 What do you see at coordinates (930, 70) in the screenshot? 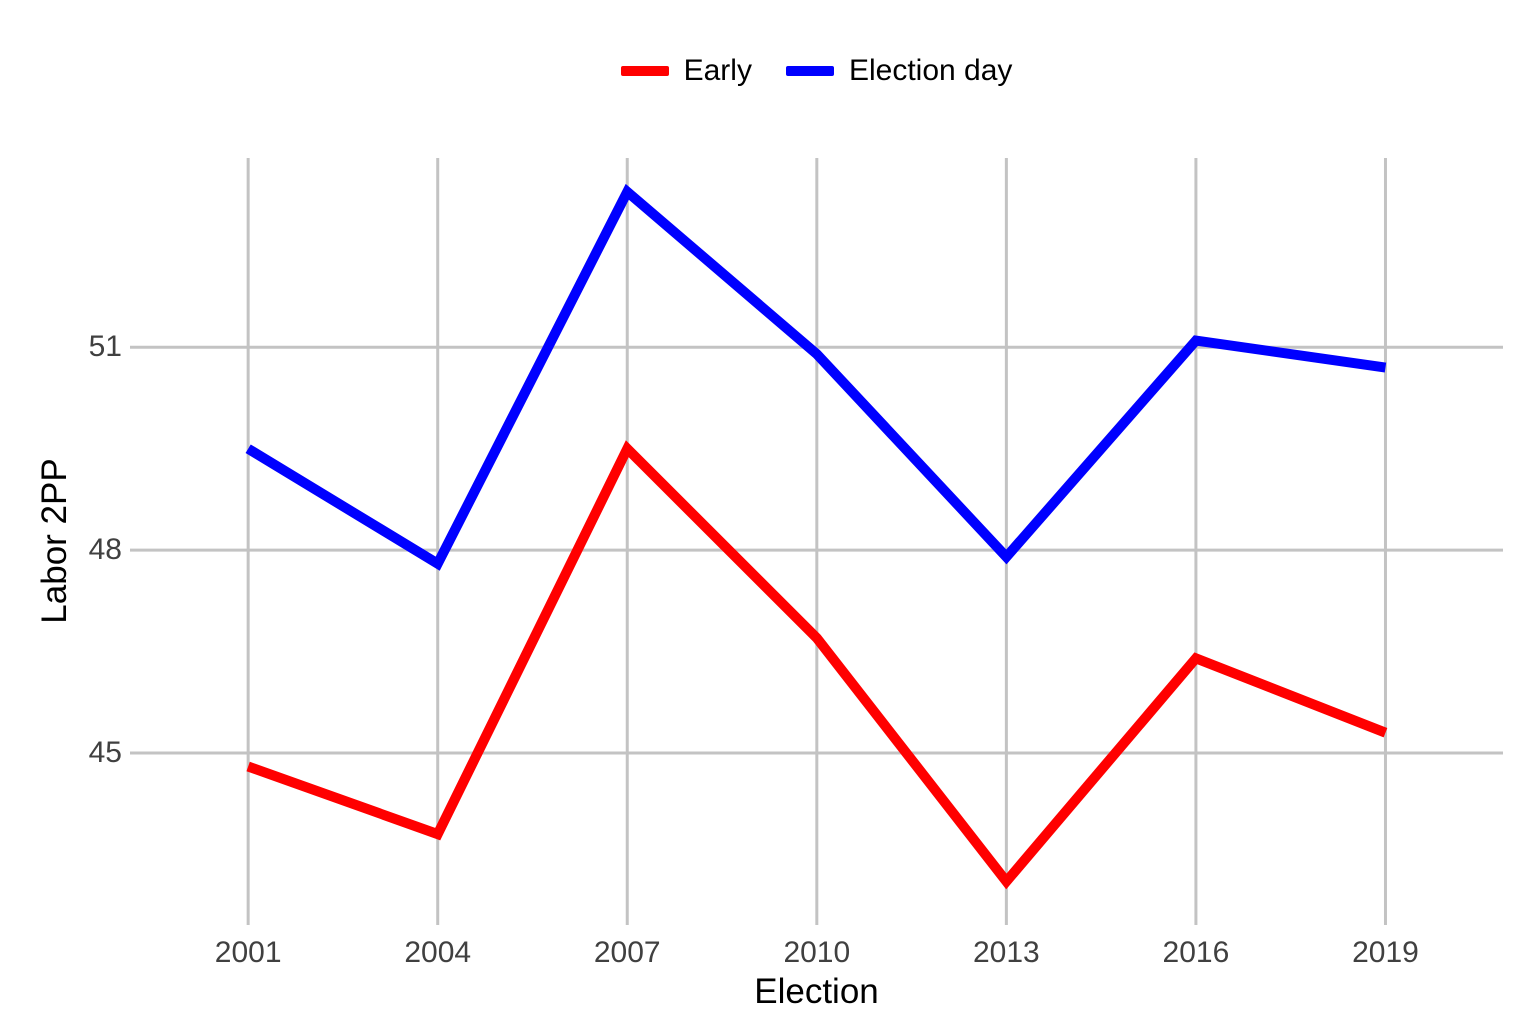
I see `legend-label-election-day: Election day` at bounding box center [930, 70].